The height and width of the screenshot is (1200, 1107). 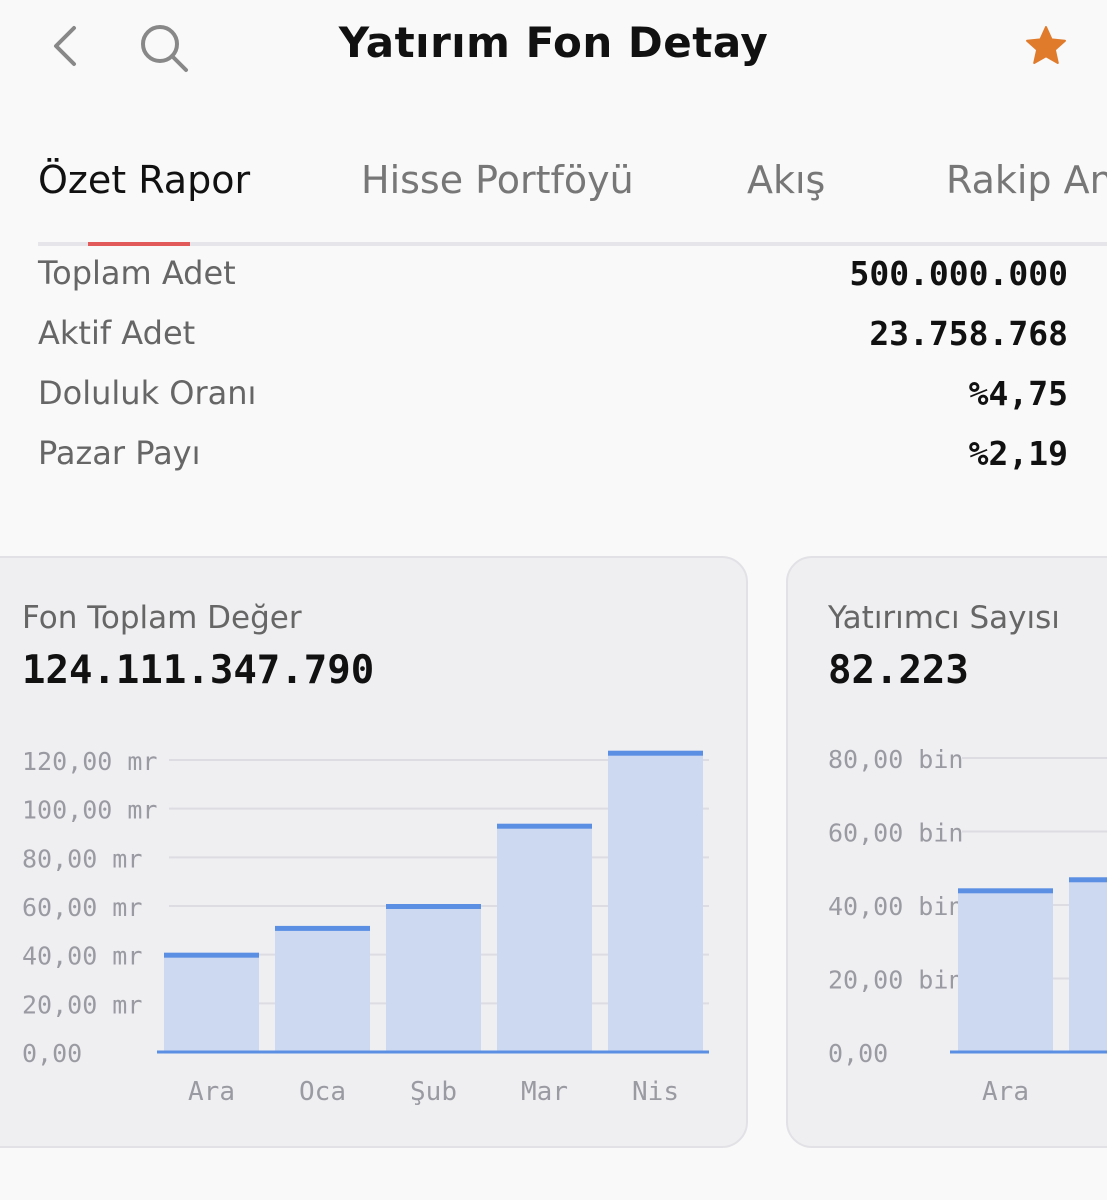 I want to click on y-tick-label: 40,00 bin, so click(x=895, y=906).